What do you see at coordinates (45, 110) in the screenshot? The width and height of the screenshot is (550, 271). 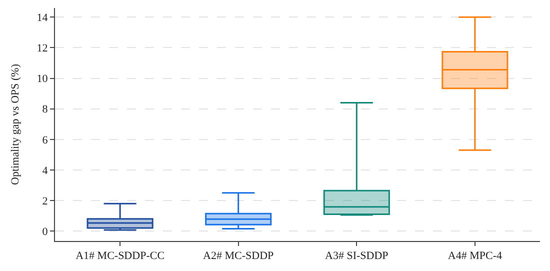 I see `y-tick-label: 8` at bounding box center [45, 110].